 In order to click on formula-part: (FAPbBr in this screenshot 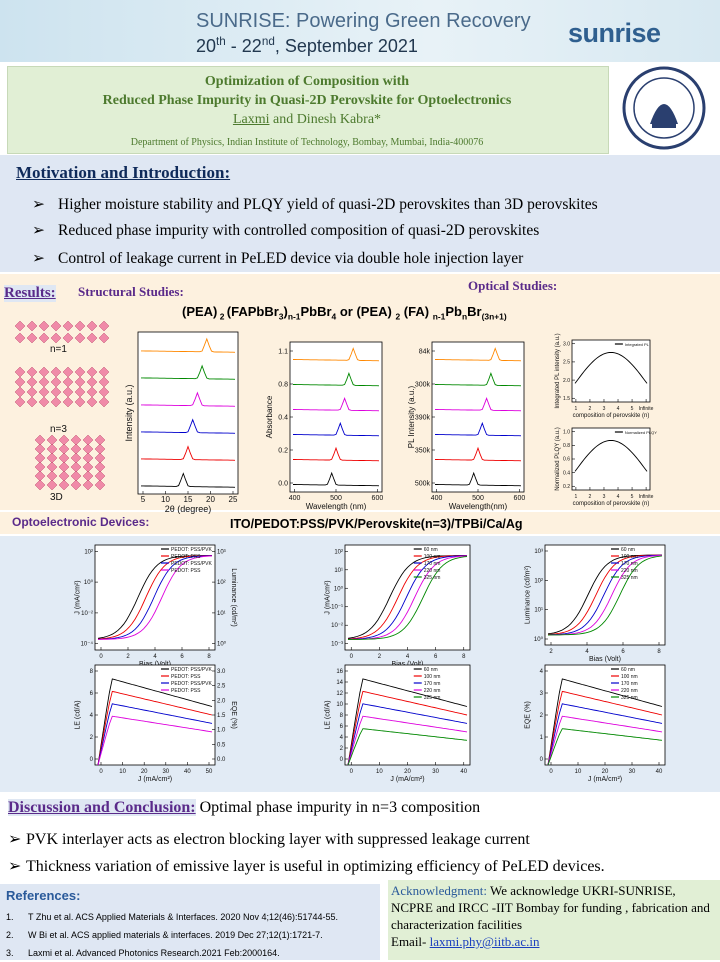, I will do `click(252, 311)`.